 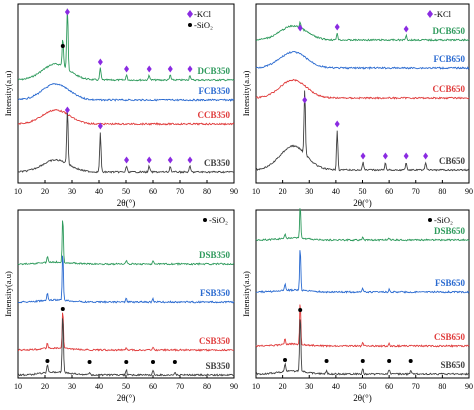 I want to click on series-label: DSB650, so click(x=450, y=231).